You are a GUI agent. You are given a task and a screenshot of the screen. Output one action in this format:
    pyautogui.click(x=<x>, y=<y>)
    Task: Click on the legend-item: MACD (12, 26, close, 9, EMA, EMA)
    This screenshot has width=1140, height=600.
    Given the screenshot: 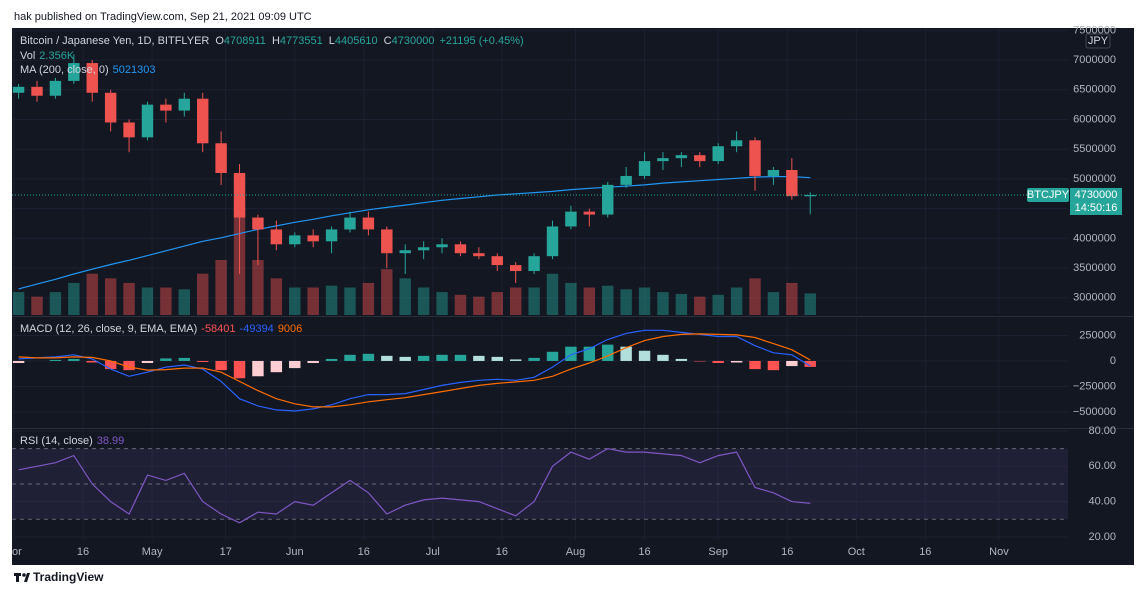 What is the action you would take?
    pyautogui.click(x=108, y=329)
    